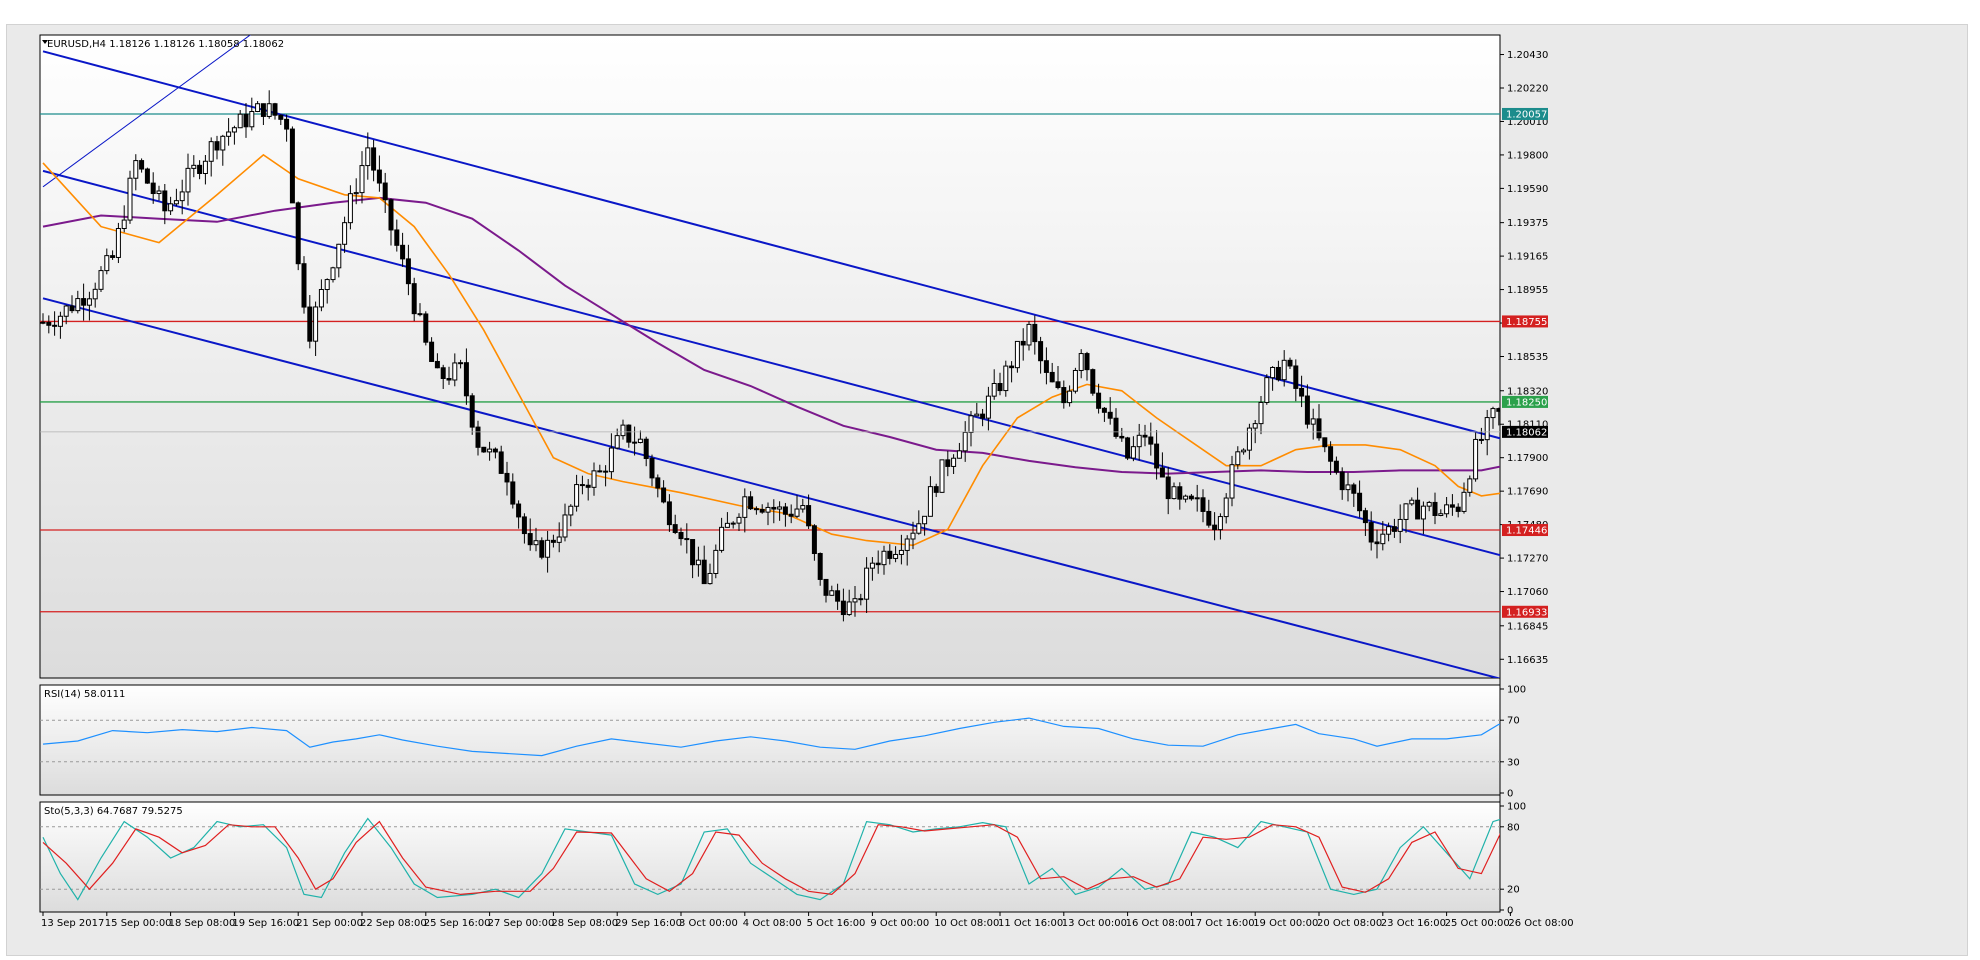  Describe the element at coordinates (1526, 531) in the screenshot. I see `price-level-tag-label: 1.17446` at that location.